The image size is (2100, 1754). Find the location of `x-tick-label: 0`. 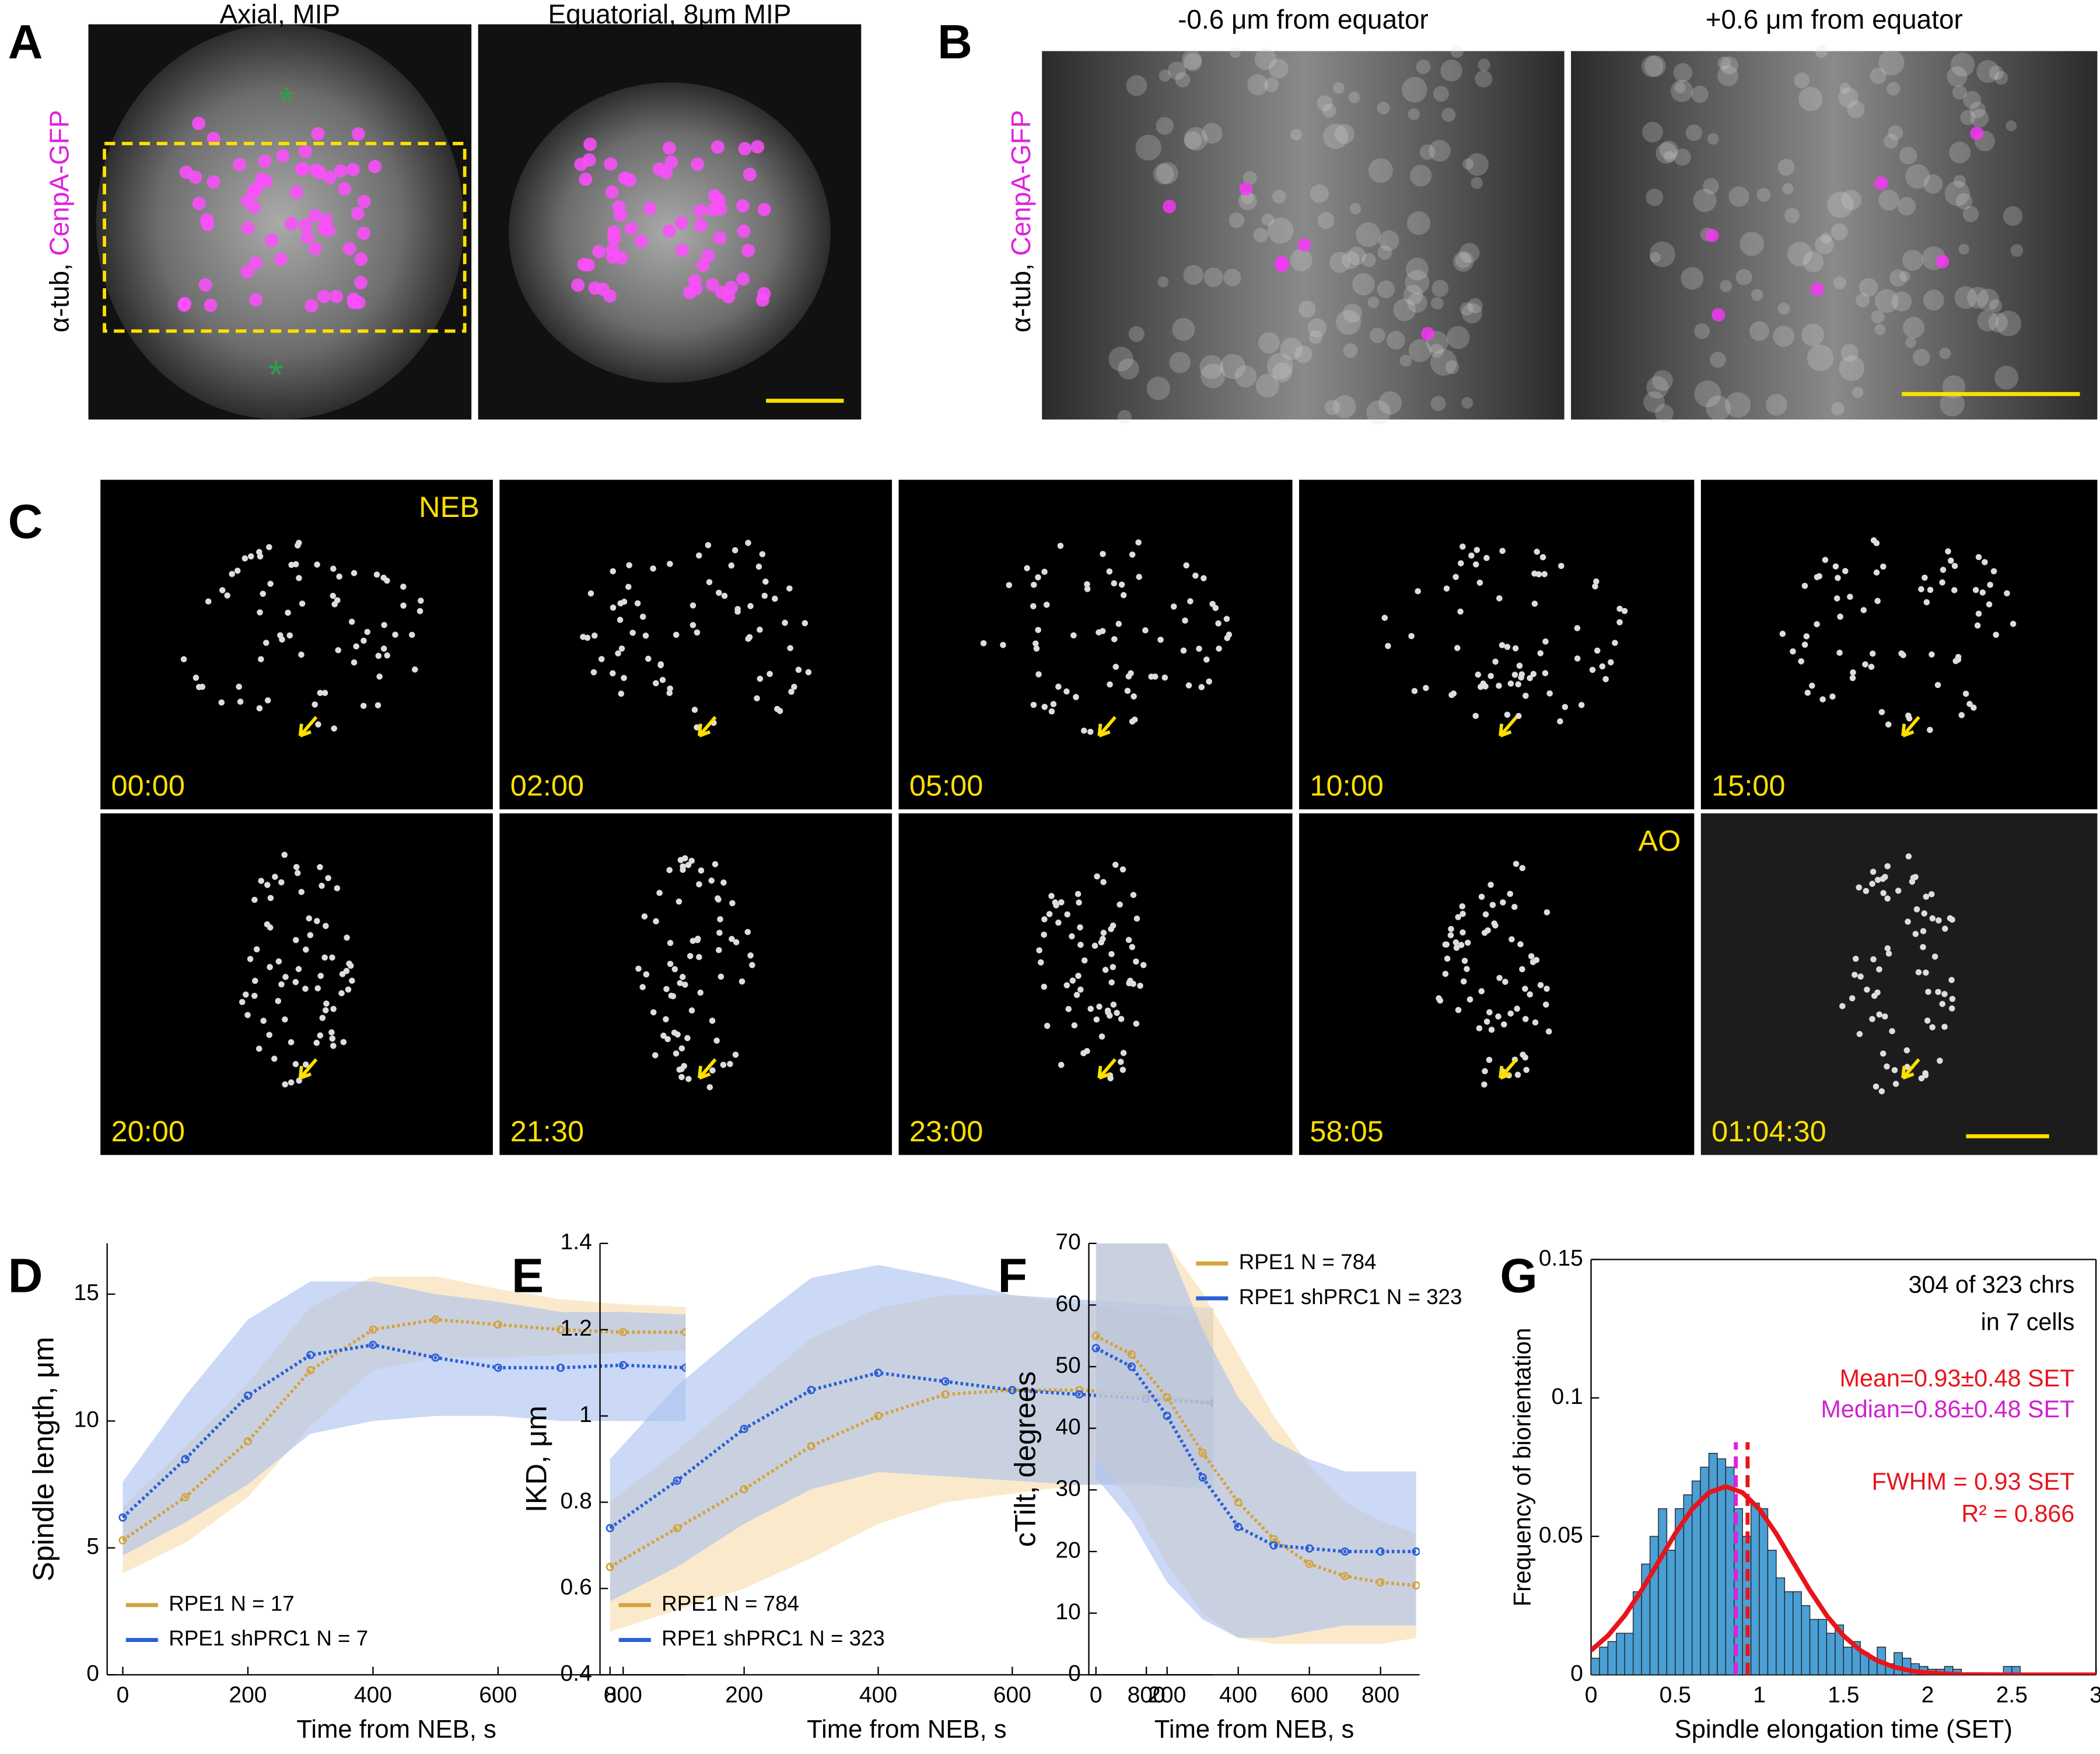

x-tick-label: 0 is located at coordinates (1591, 1694).